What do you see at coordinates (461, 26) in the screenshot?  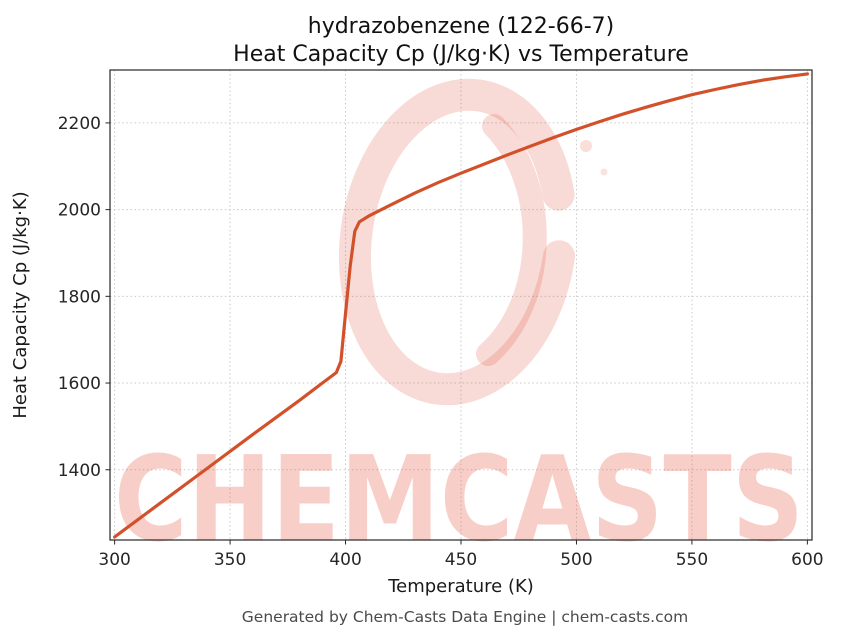 I see `chart-title-line1: hydrazobenzene (122-66-7)` at bounding box center [461, 26].